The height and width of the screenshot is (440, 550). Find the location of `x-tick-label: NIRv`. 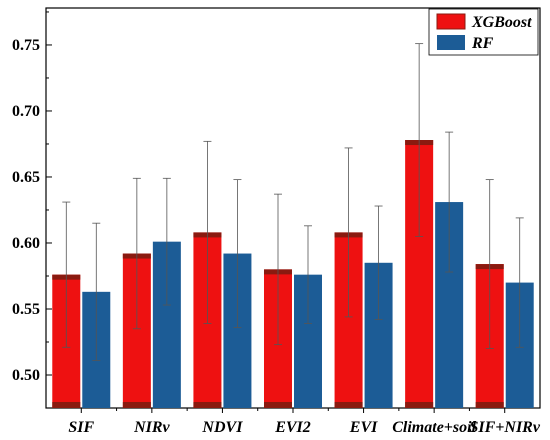

x-tick-label: NIRv is located at coordinates (151, 427).